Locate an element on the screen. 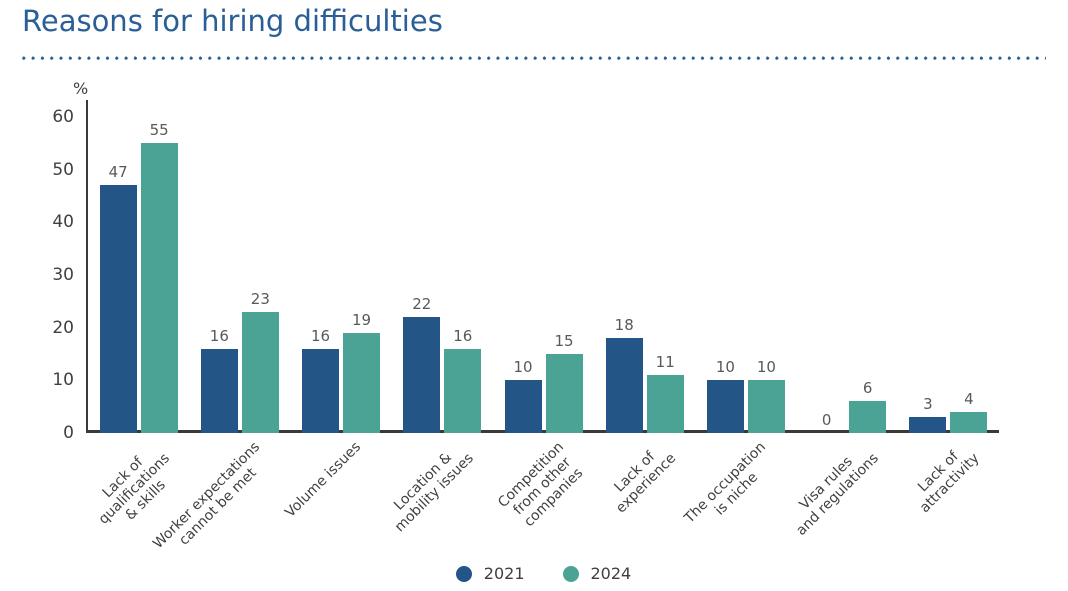  x-category-label: Competition from other companies is located at coordinates (540, 485).